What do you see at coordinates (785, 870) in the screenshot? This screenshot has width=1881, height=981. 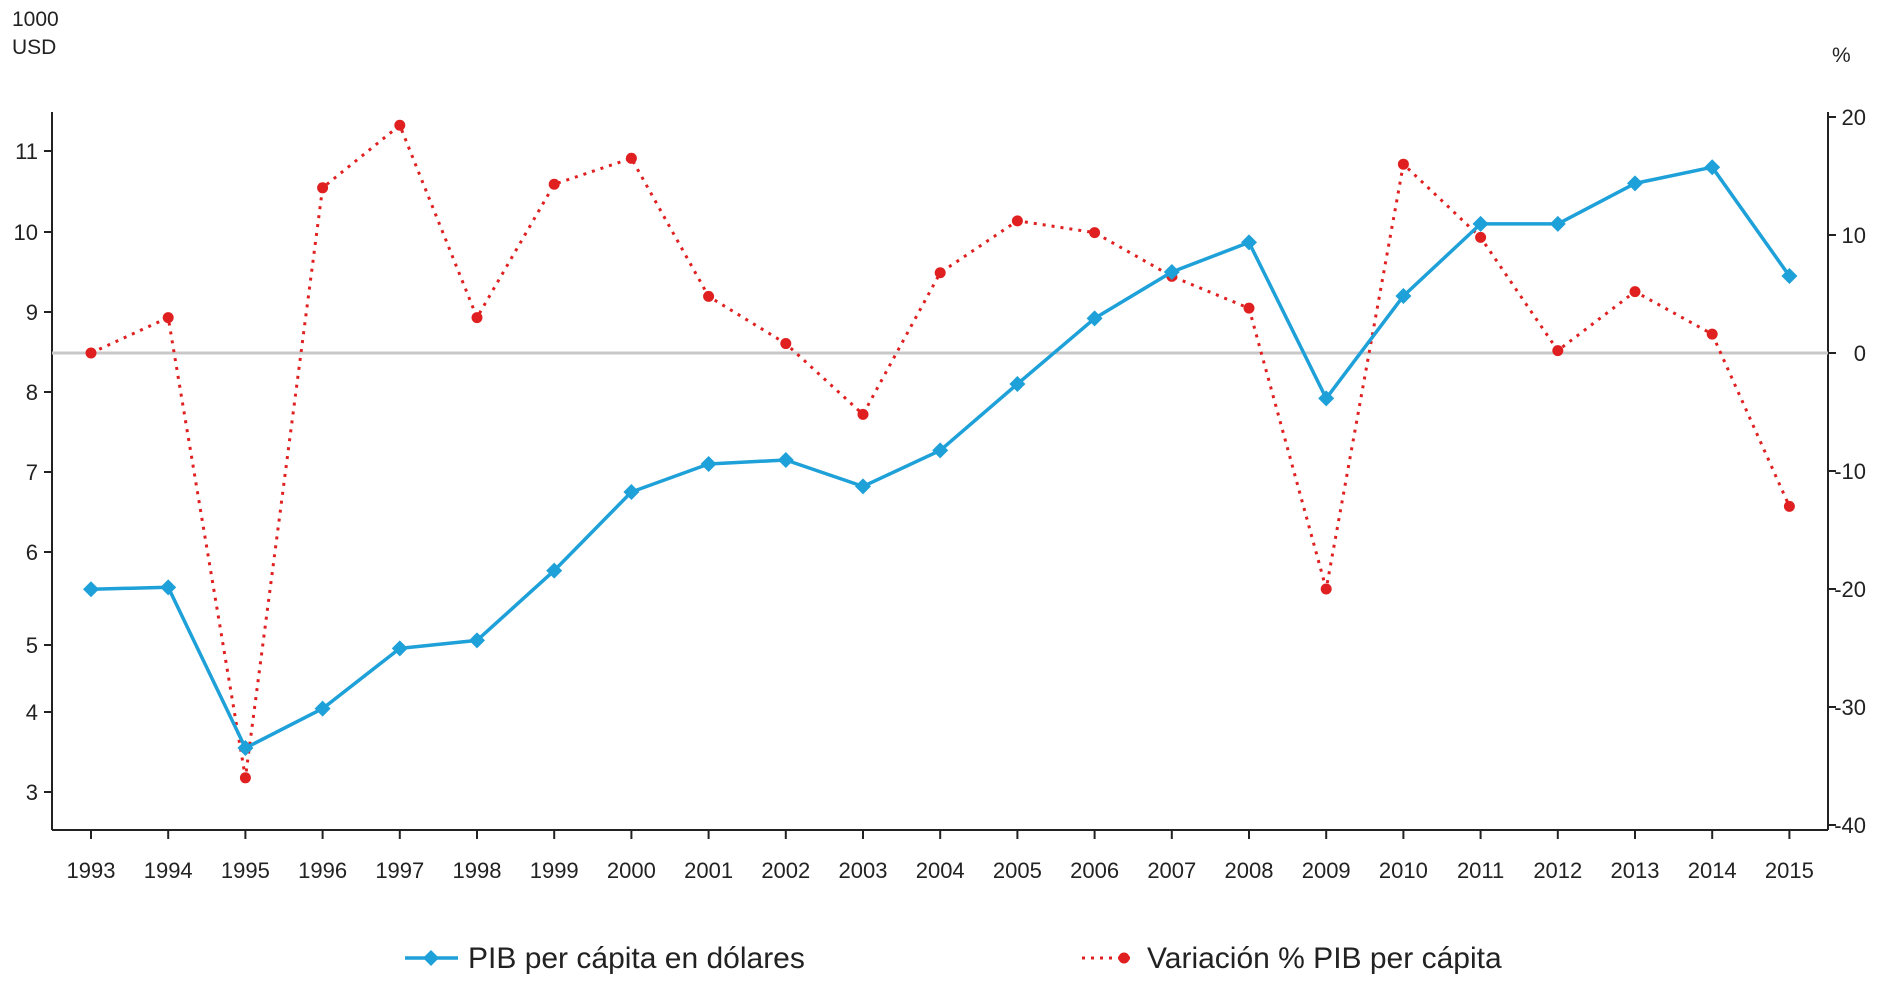 I see `x-tick-label: 2002` at bounding box center [785, 870].